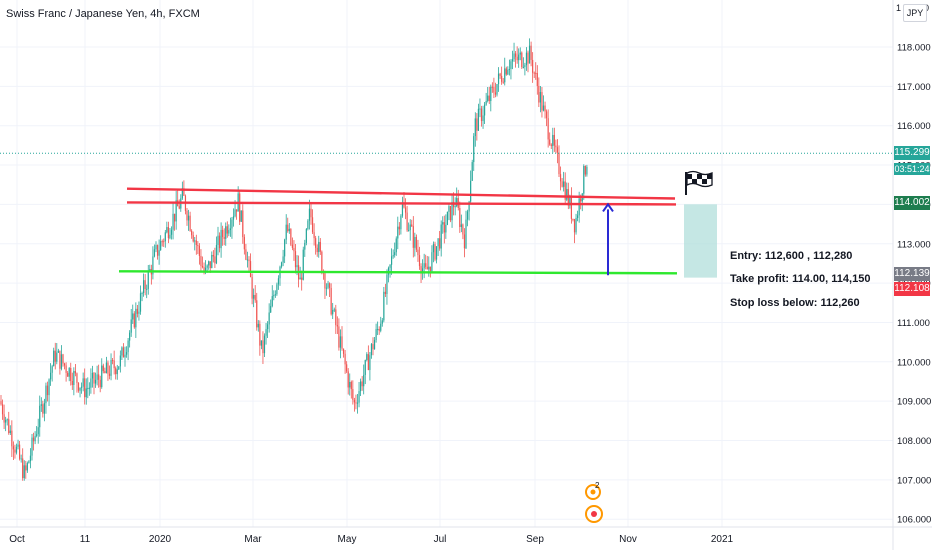 Image resolution: width=932 pixels, height=550 pixels. I want to click on price-tick-label: 108.000, so click(914, 441).